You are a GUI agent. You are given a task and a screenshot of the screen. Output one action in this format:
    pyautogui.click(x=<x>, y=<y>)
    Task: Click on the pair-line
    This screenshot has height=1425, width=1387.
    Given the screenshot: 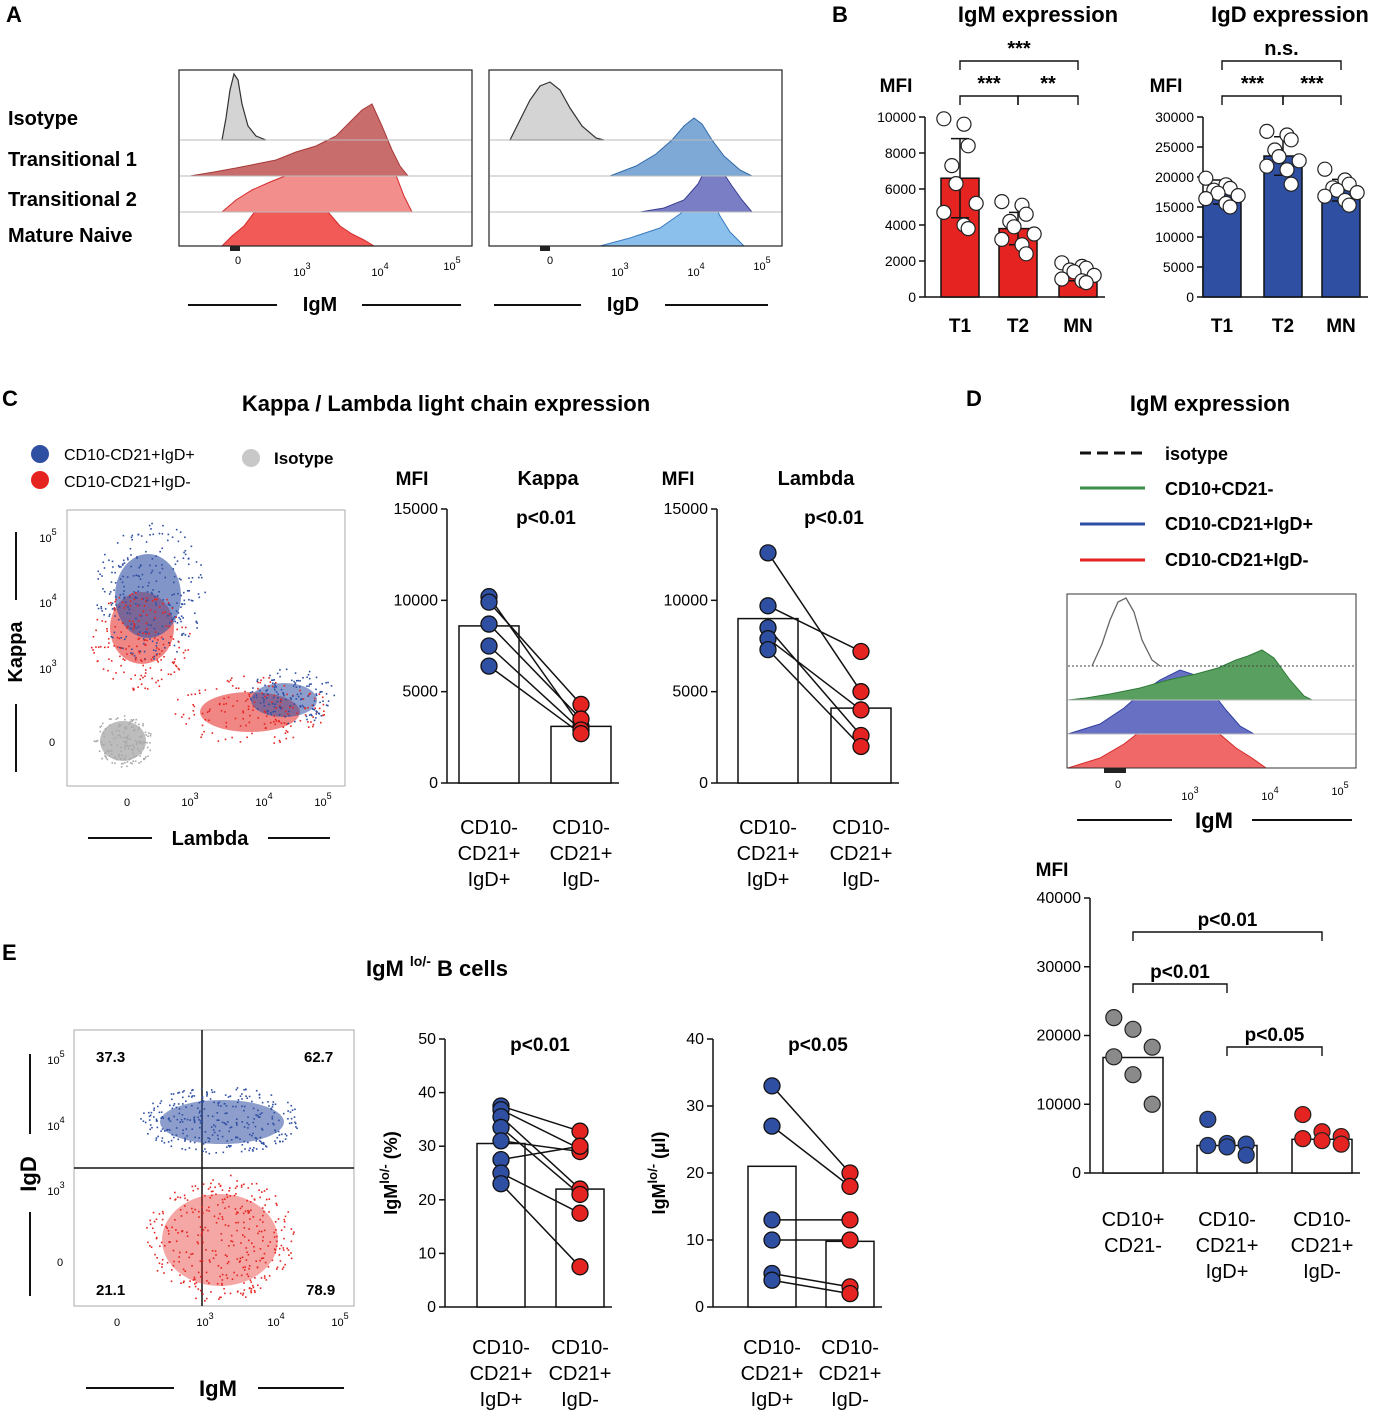 What is the action you would take?
    pyautogui.click(x=535, y=671)
    